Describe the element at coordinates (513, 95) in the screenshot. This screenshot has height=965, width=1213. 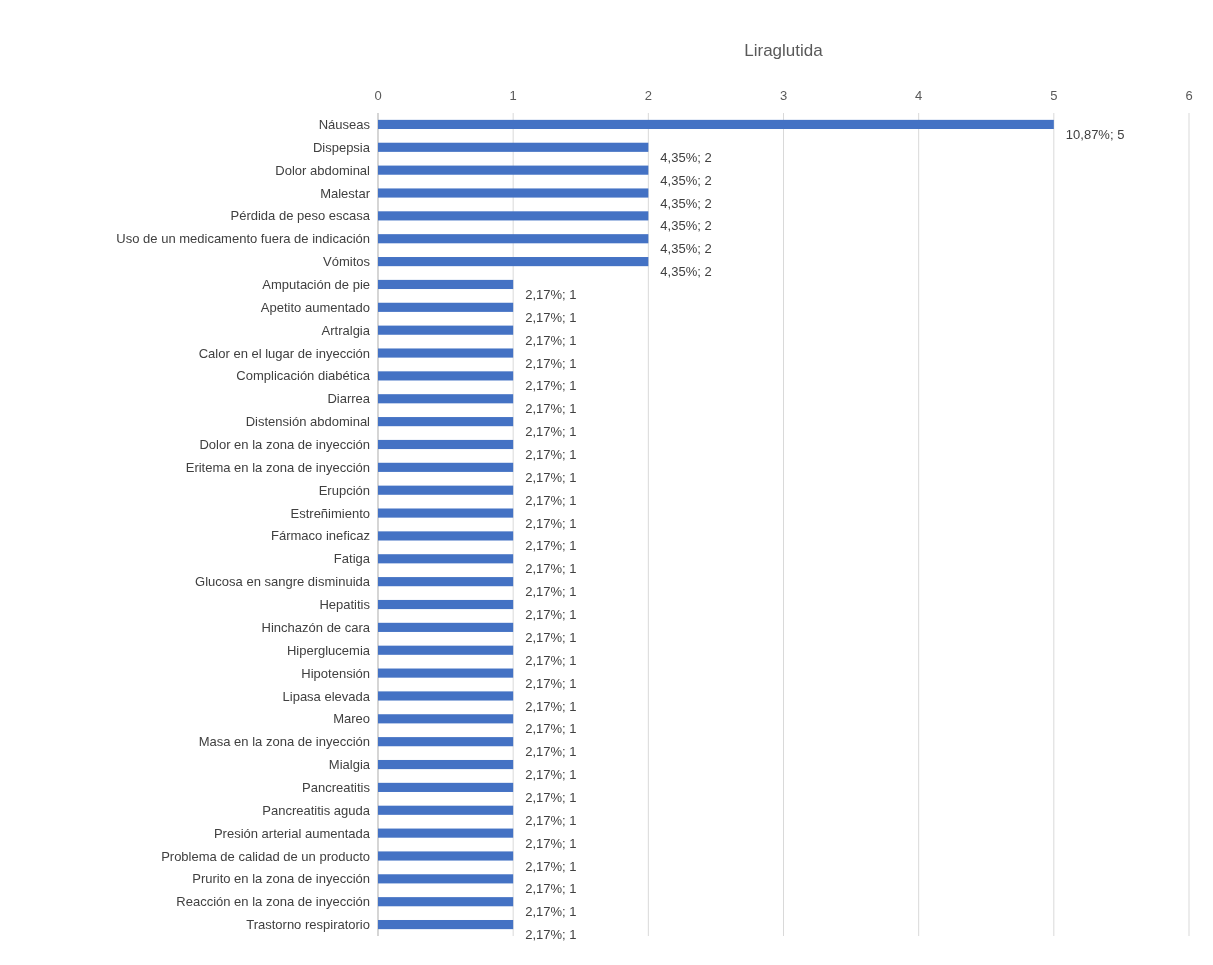
I see `x-tick-label: 1` at that location.